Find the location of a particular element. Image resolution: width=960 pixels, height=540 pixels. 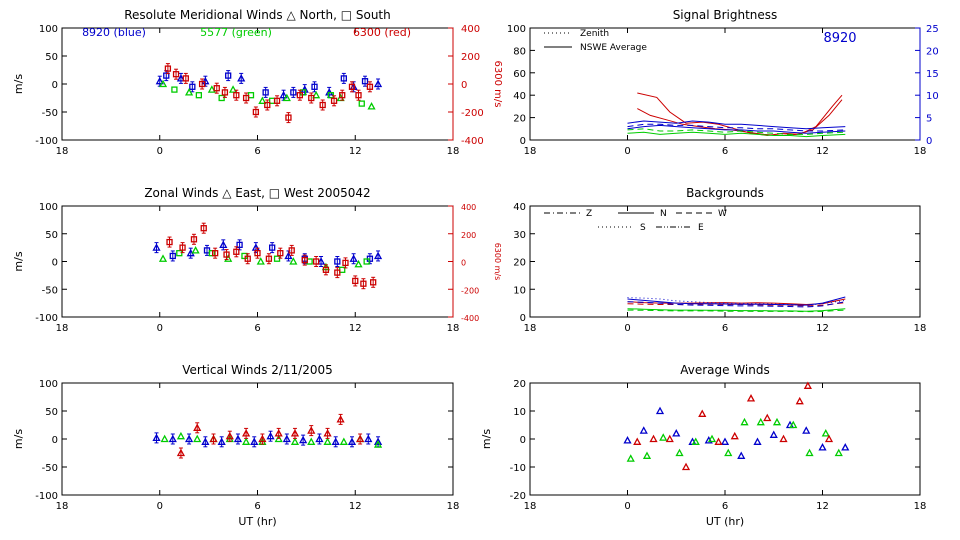

y2-tick-label: -200 is located at coordinates (472, 113).